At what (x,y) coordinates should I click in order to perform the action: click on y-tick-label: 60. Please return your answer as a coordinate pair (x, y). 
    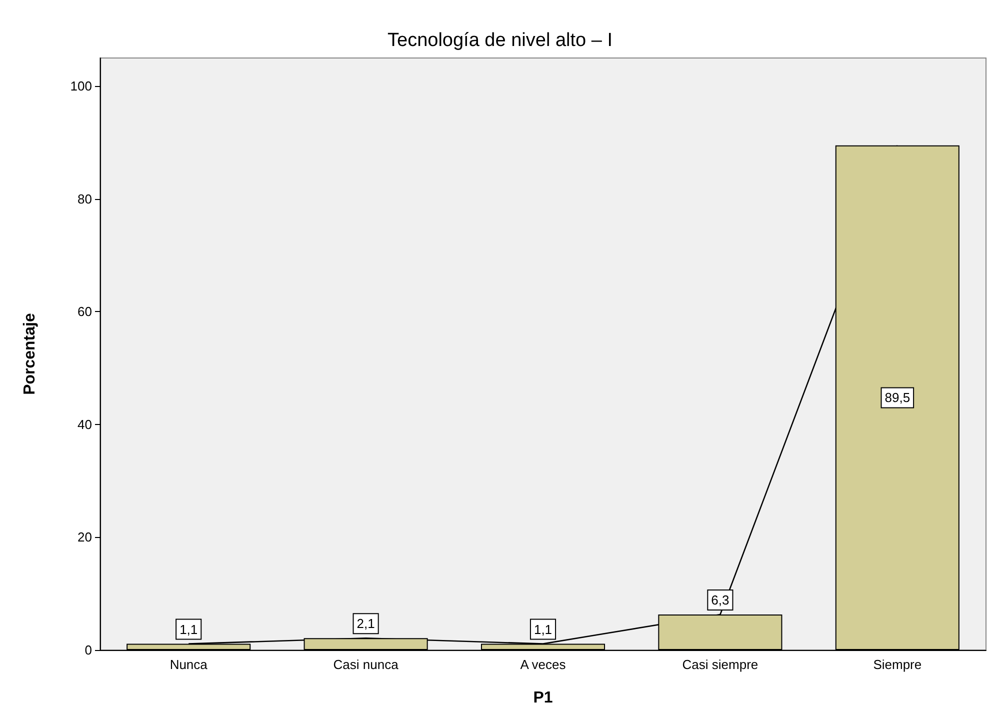
    Looking at the image, I should click on (85, 312).